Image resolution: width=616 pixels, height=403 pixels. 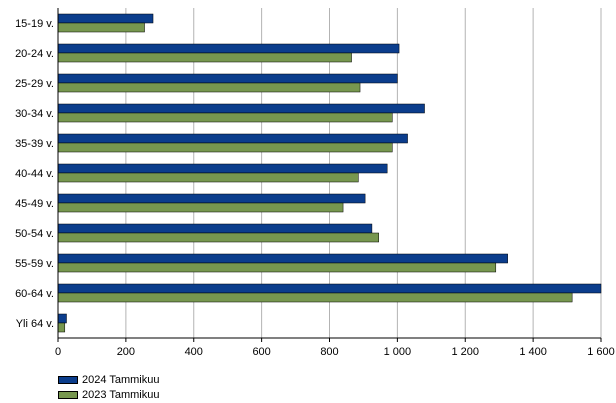 What do you see at coordinates (68, 394) in the screenshot?
I see `legend-swatch-2023` at bounding box center [68, 394].